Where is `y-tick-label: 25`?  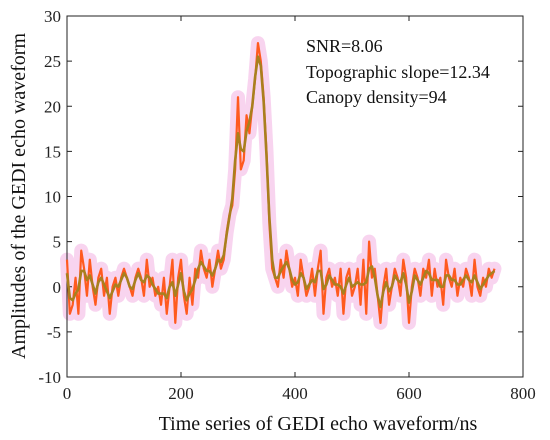
y-tick-label: 25 is located at coordinates (52, 61).